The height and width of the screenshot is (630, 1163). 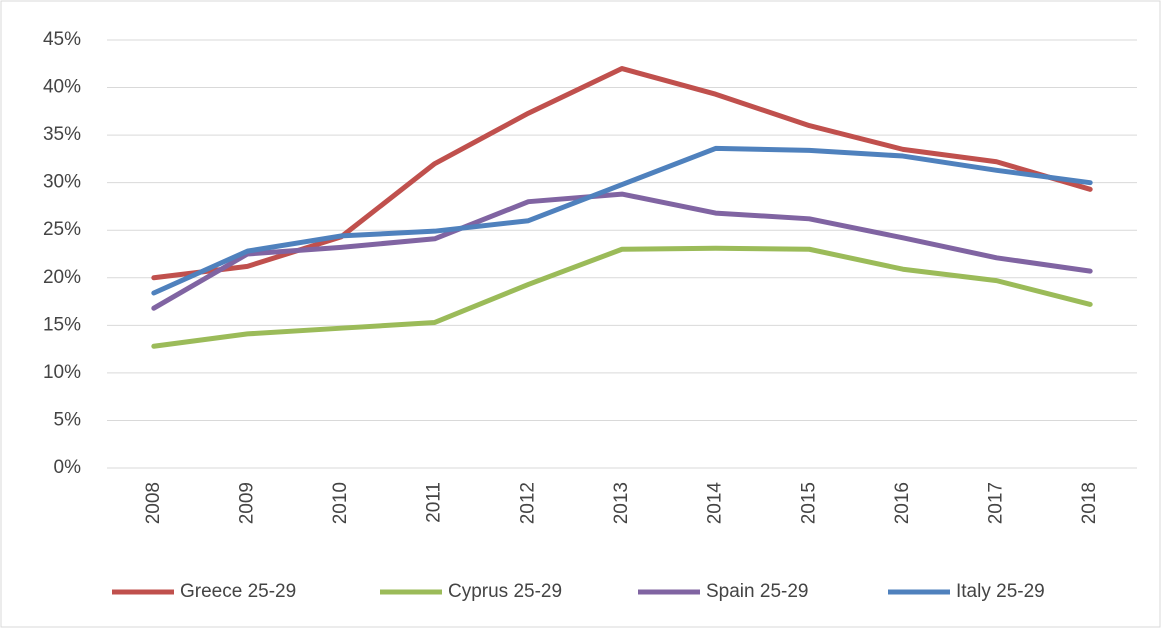 What do you see at coordinates (715, 503) in the screenshot?
I see `x-tick-label: 2014` at bounding box center [715, 503].